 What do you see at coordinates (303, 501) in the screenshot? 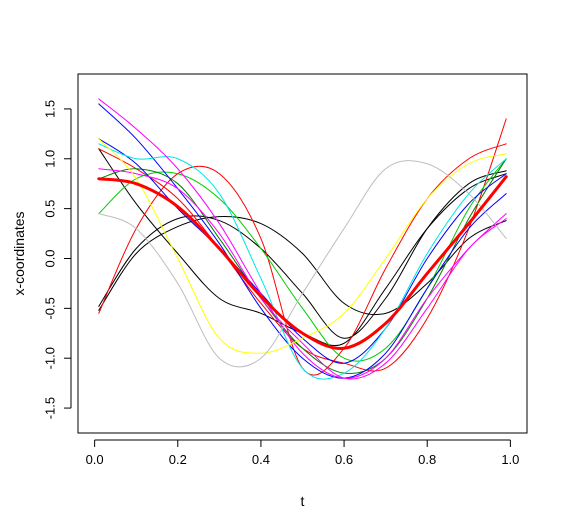
I see `x-axis-title: t` at bounding box center [303, 501].